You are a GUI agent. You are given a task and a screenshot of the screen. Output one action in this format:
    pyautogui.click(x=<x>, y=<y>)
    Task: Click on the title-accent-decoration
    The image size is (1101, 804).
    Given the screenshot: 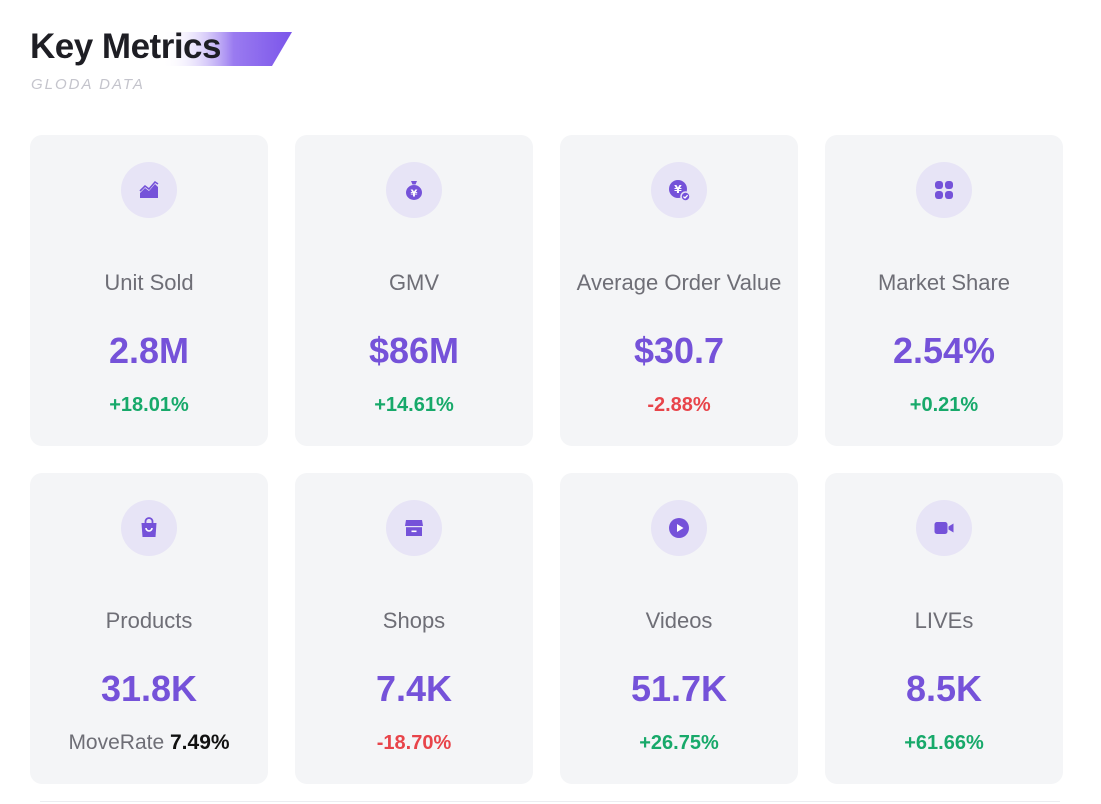 What is the action you would take?
    pyautogui.click(x=227, y=49)
    